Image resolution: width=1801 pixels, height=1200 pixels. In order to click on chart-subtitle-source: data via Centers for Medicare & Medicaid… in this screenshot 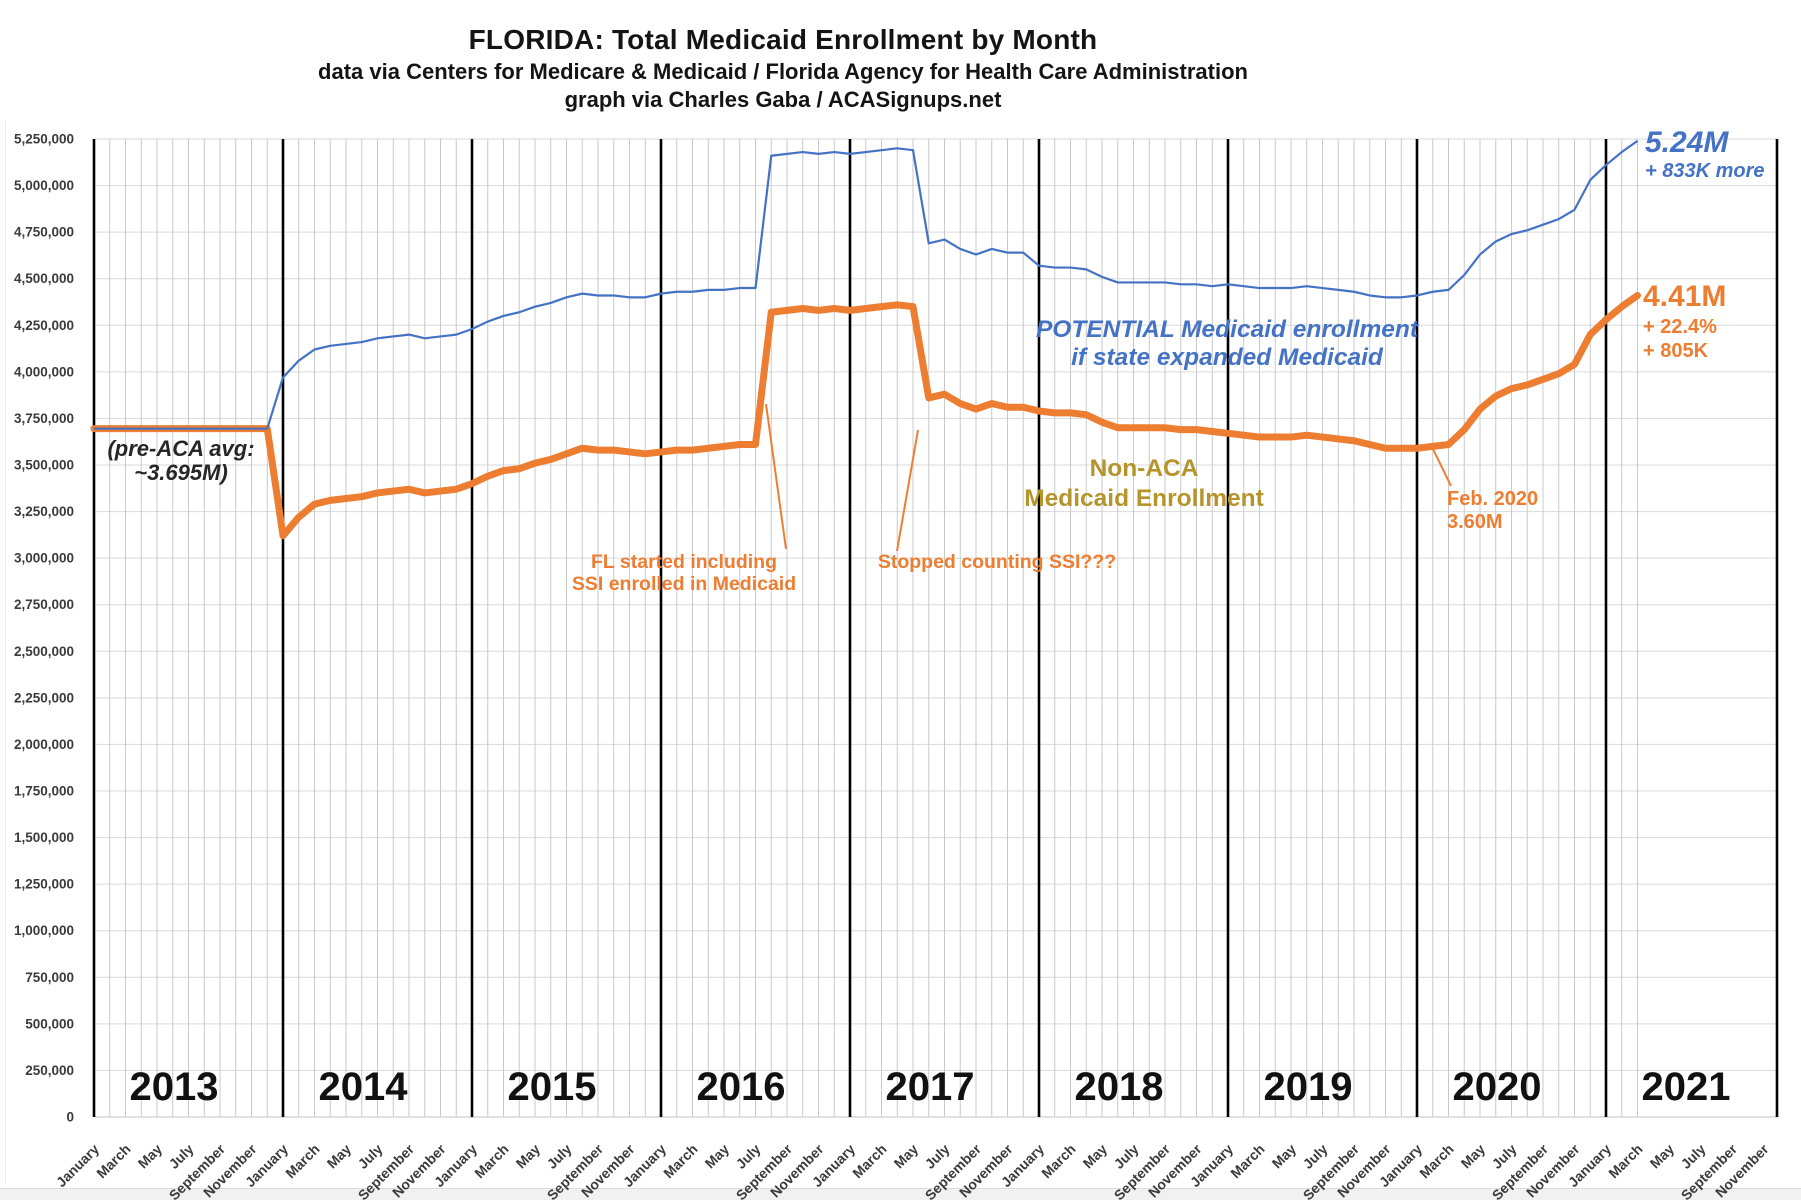, I will do `click(783, 71)`.